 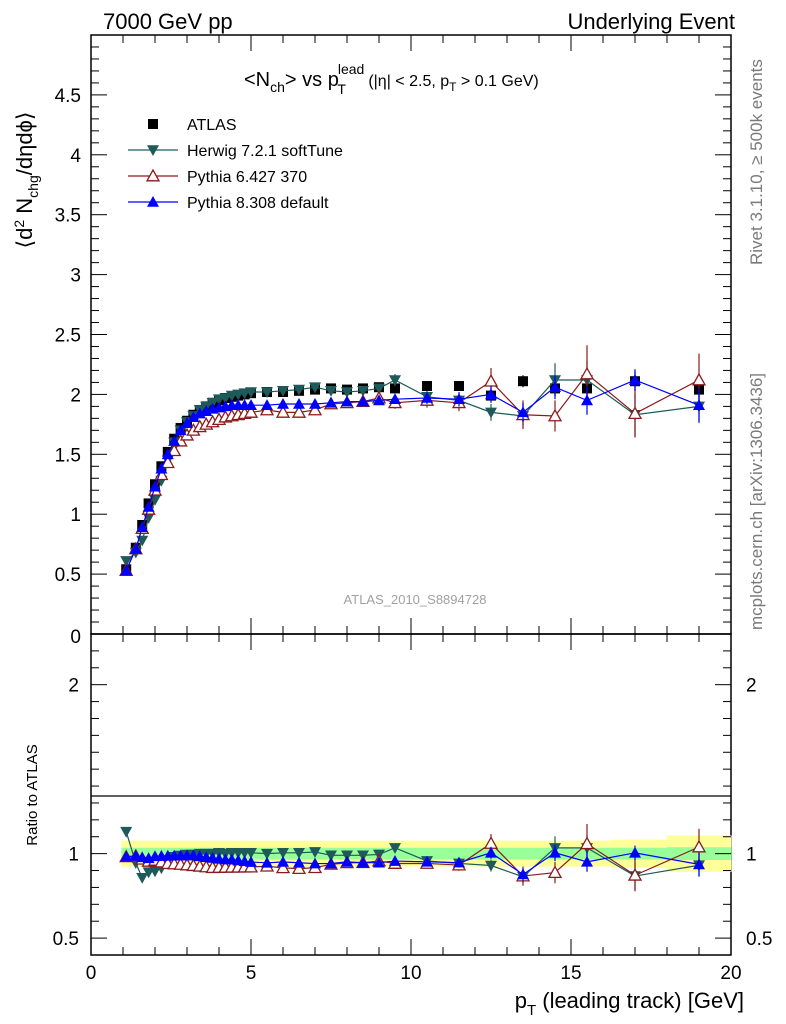 What do you see at coordinates (68, 216) in the screenshot?
I see `main-y-tick-label: 3.5` at bounding box center [68, 216].